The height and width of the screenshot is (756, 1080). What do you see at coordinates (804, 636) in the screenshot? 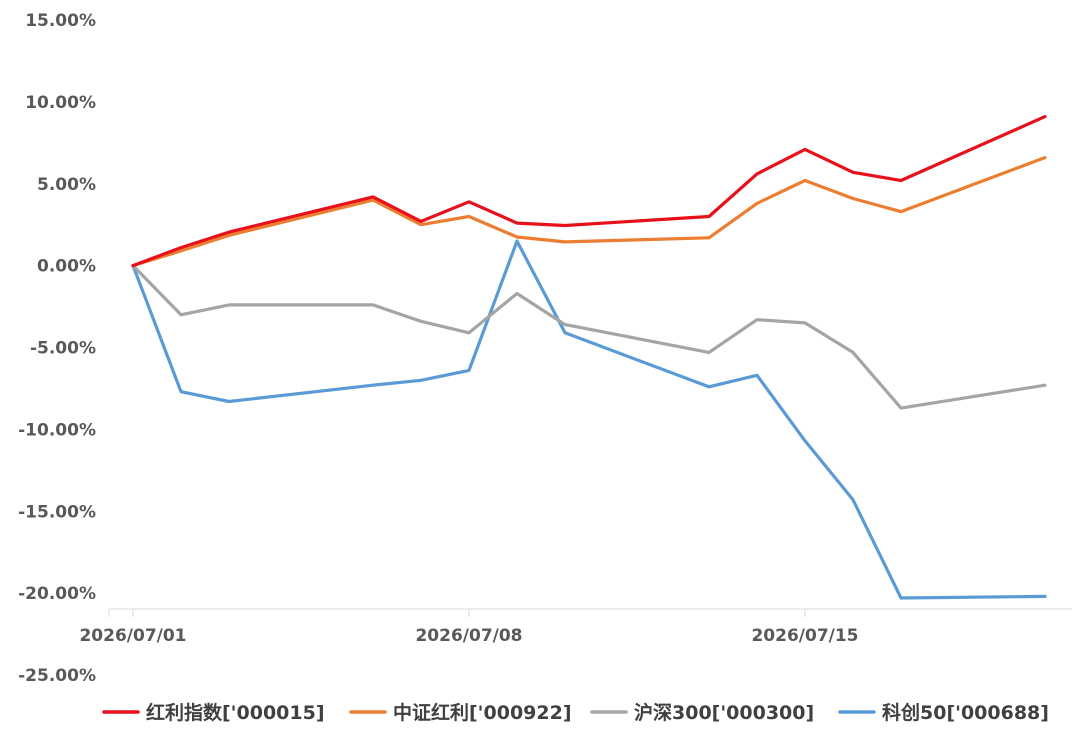
I see `x-tick-label: 2026/07/15` at bounding box center [804, 636].